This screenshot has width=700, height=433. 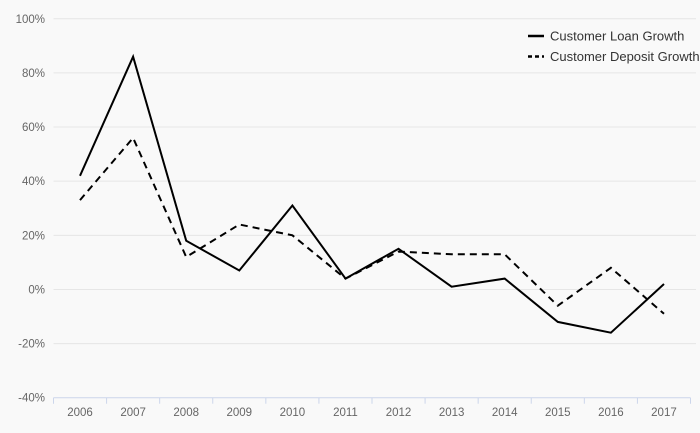 What do you see at coordinates (33, 182) in the screenshot?
I see `y-axis-label: 40%` at bounding box center [33, 182].